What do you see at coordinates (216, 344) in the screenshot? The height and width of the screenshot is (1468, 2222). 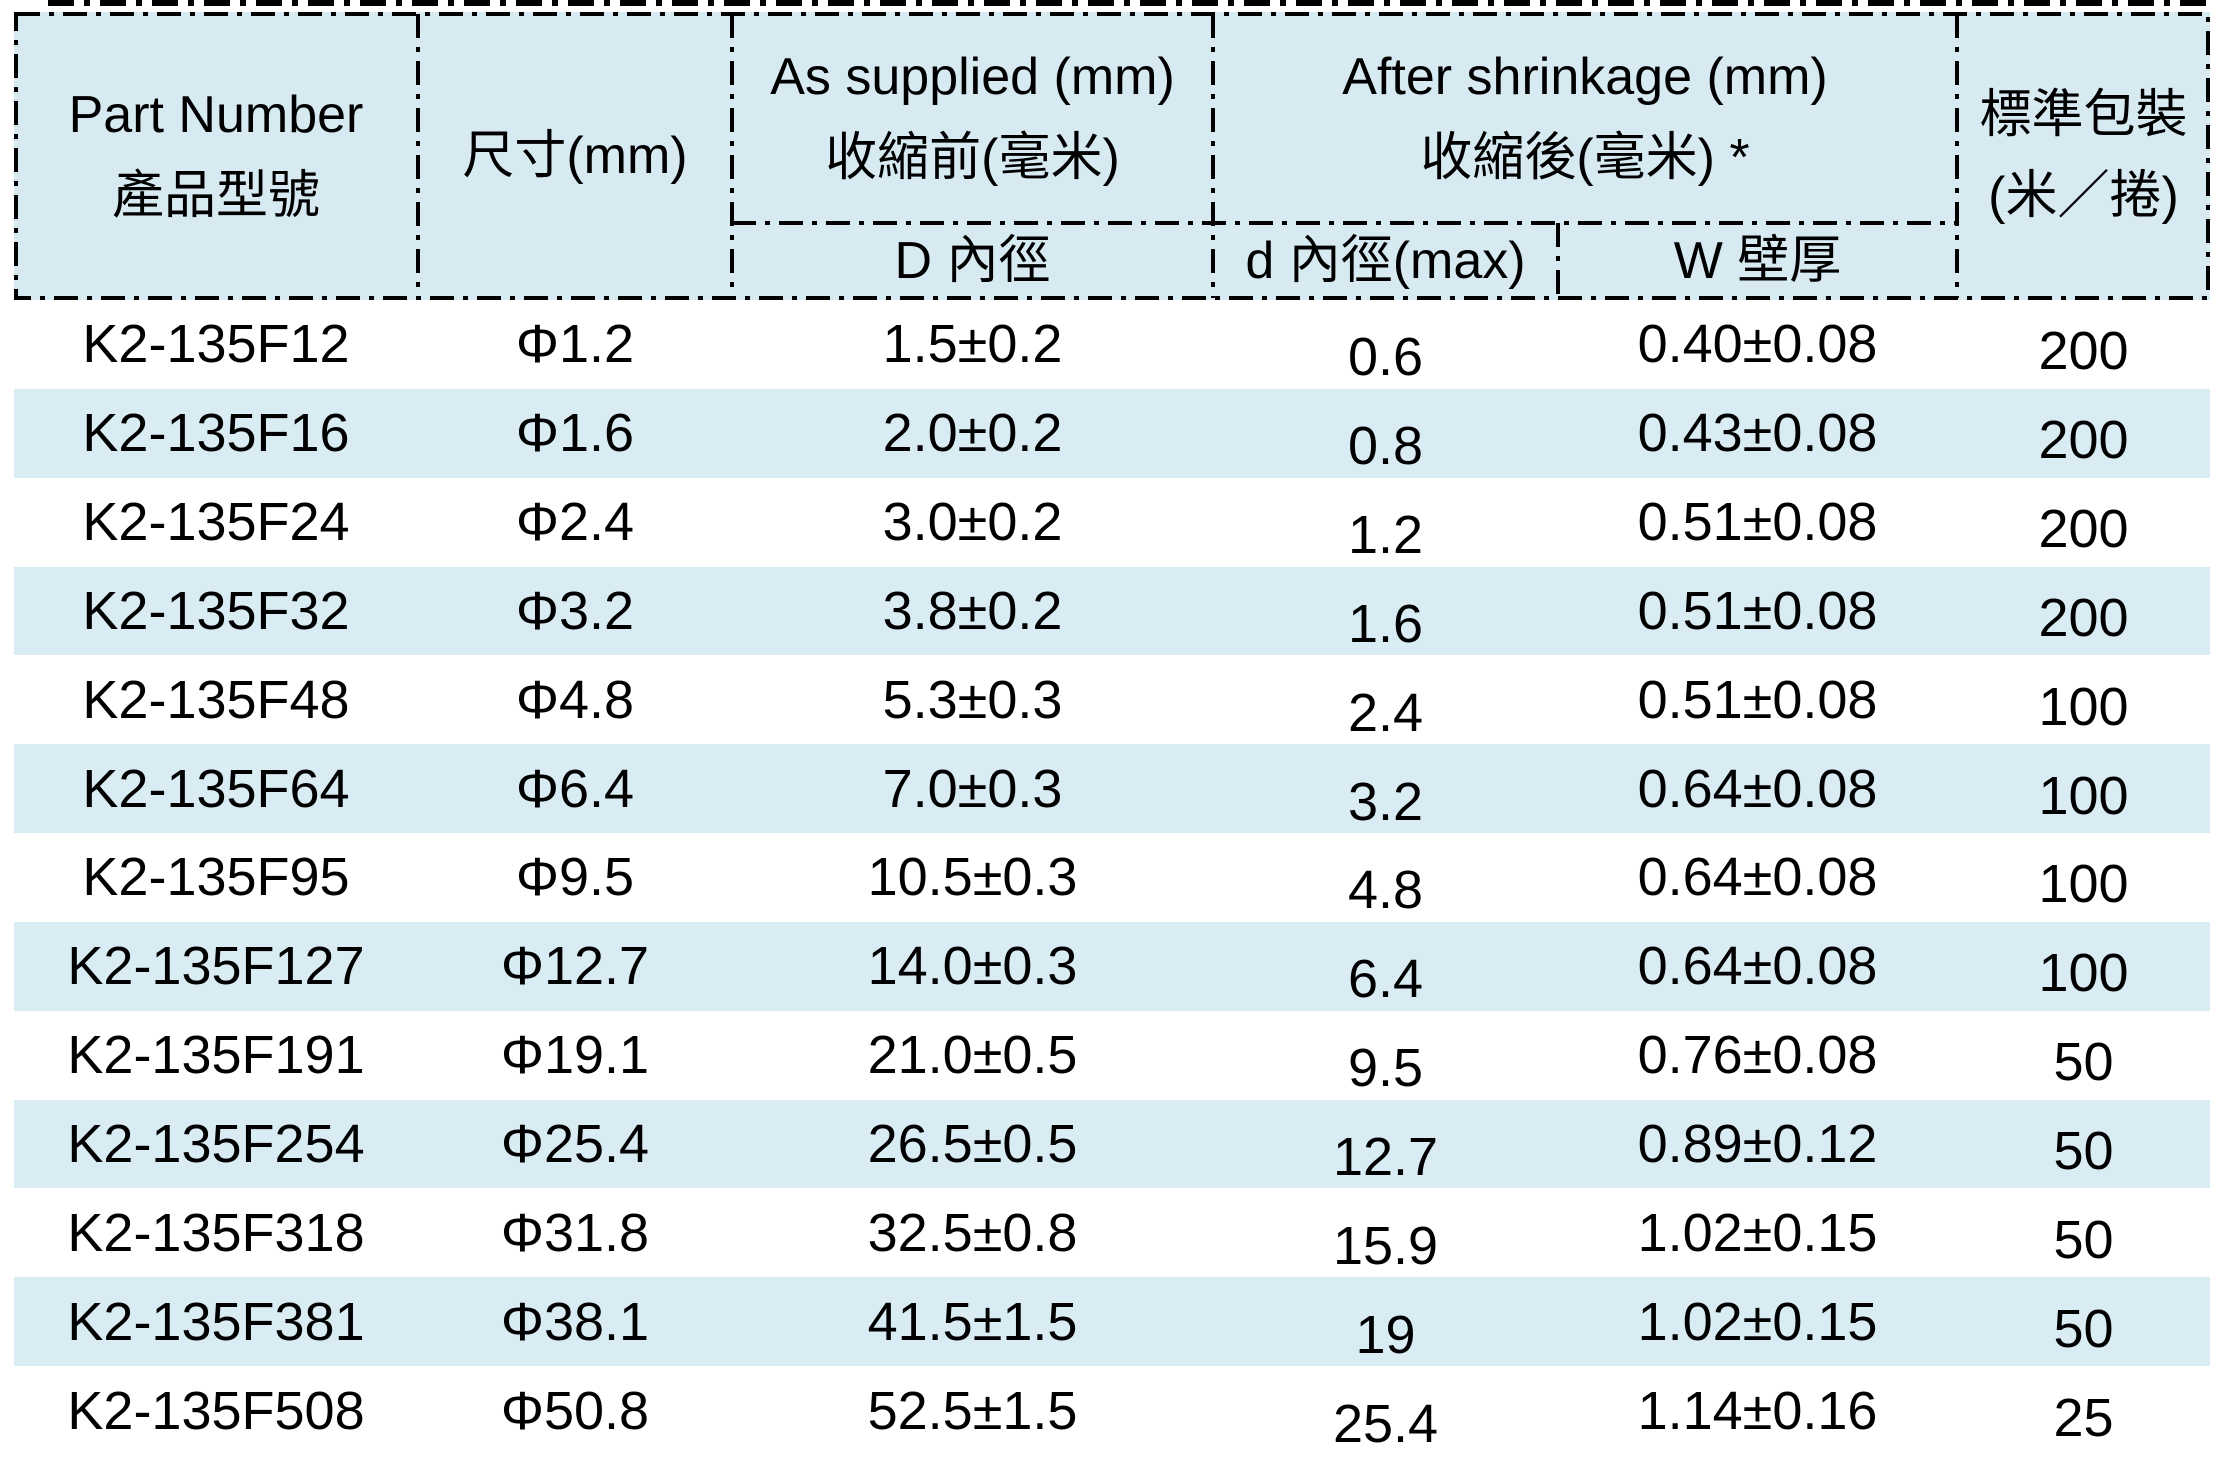 I see `cell-part-number: K2-135F12` at bounding box center [216, 344].